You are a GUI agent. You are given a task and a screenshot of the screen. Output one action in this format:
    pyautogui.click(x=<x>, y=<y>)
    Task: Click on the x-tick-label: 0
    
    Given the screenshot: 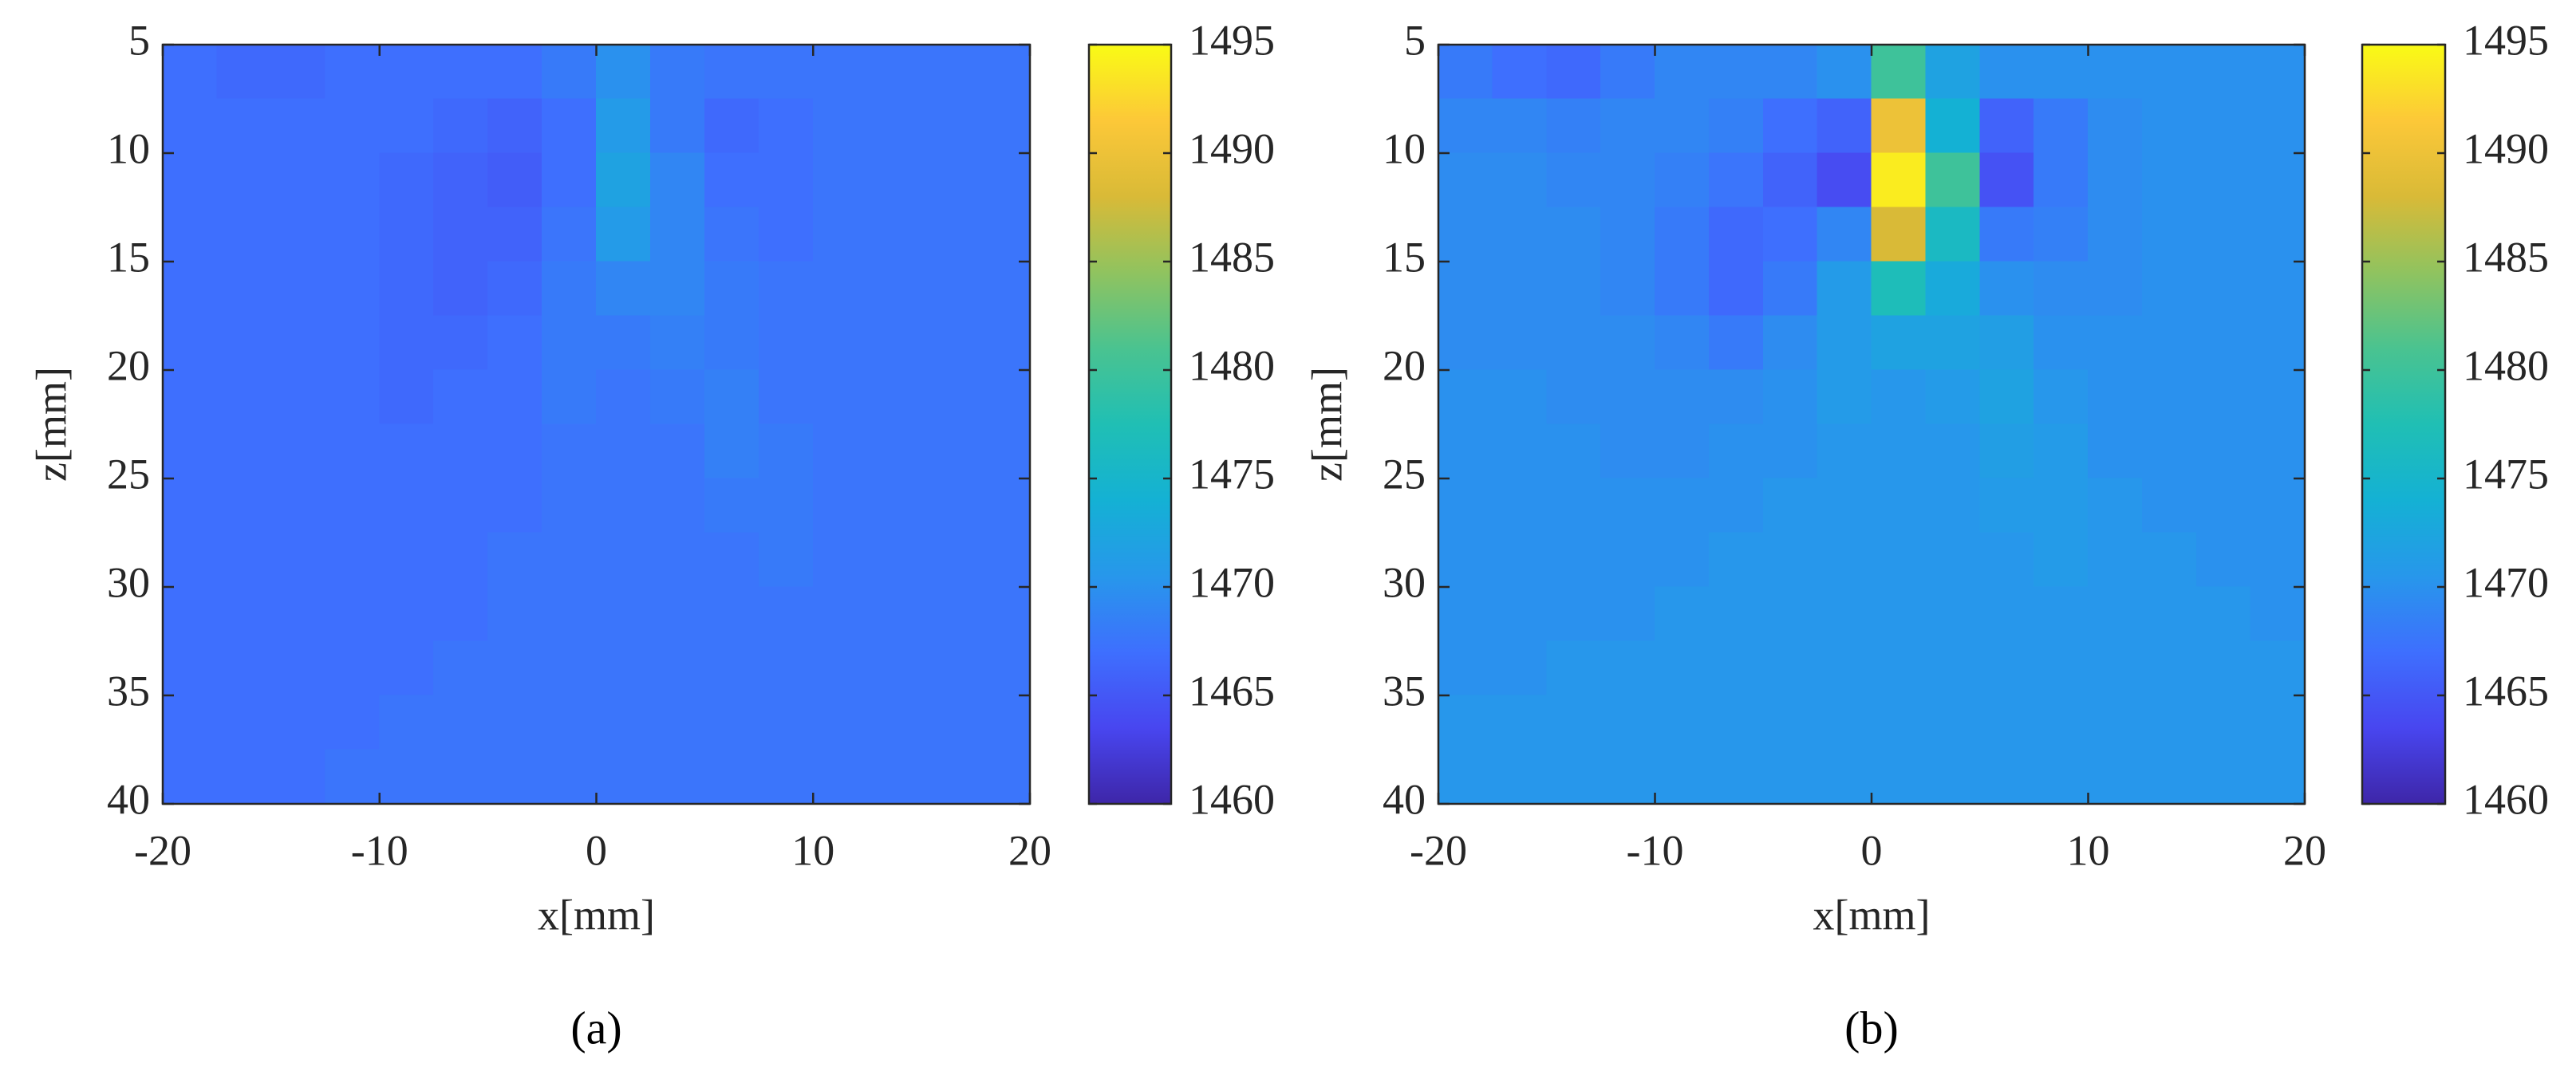 What is the action you would take?
    pyautogui.click(x=1872, y=850)
    